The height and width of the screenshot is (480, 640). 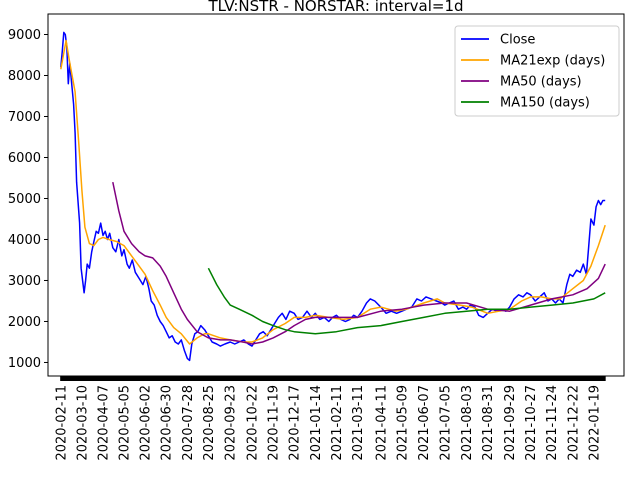 What do you see at coordinates (316, 423) in the screenshot?
I see `x-tick-label: 2021-01-14` at bounding box center [316, 423].